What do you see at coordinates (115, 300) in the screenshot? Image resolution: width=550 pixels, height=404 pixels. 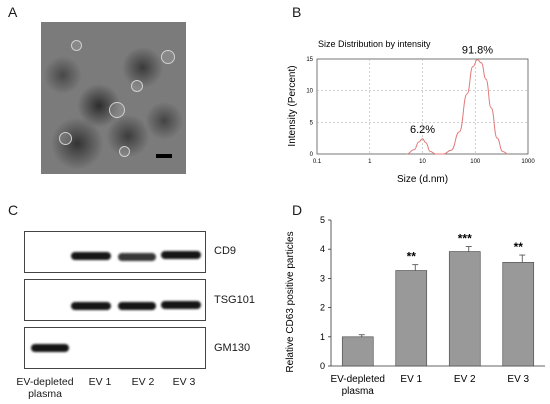 I see `blot-tsg101` at bounding box center [115, 300].